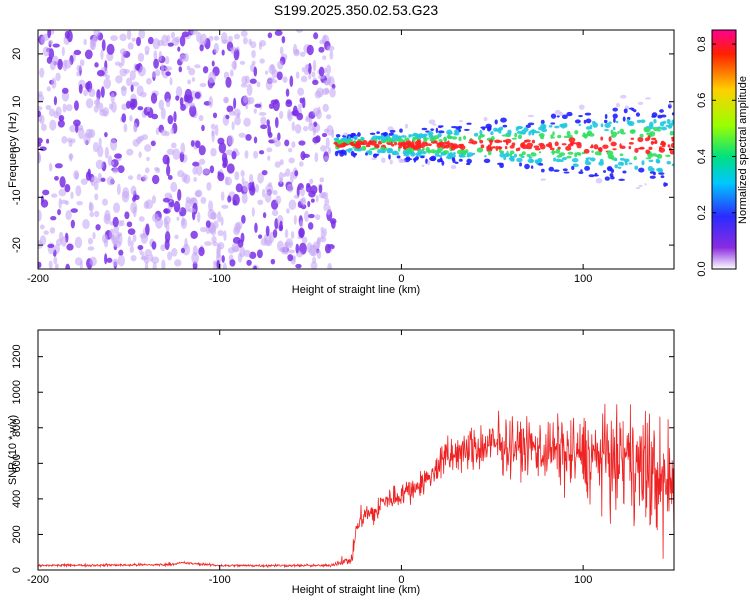  Describe the element at coordinates (17, 499) in the screenshot. I see `y-tick-label: 400` at that location.